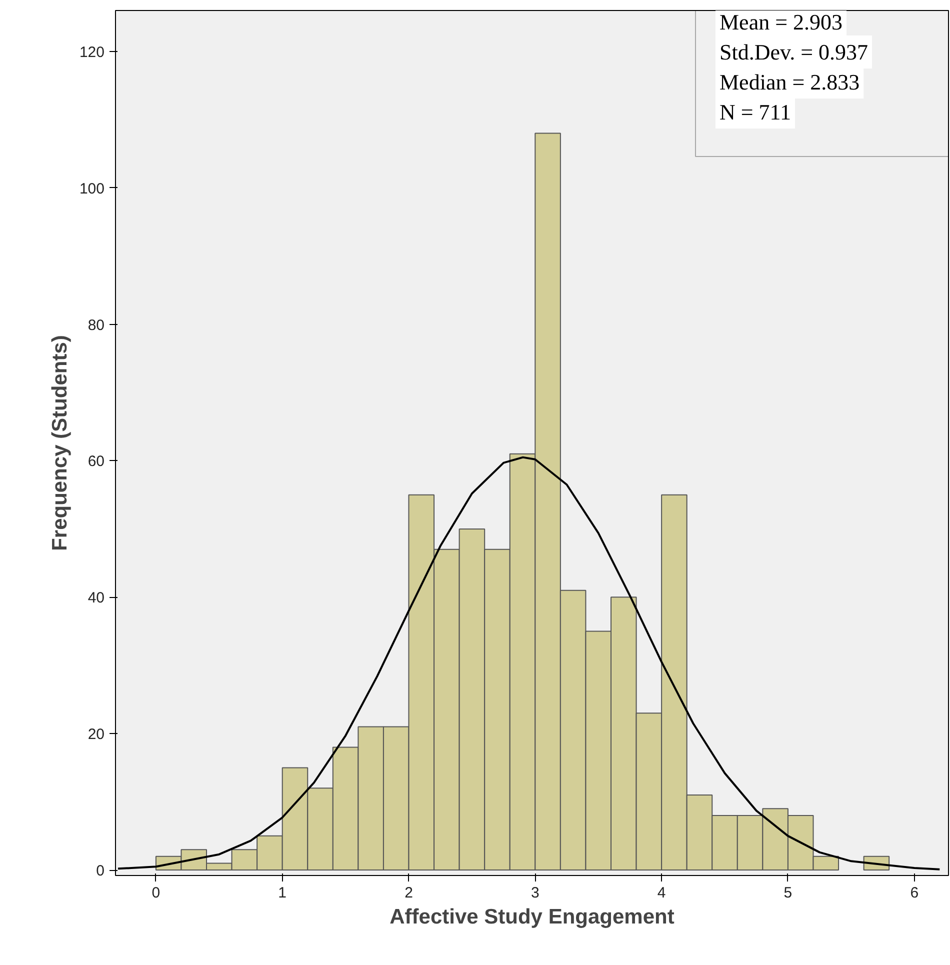 Image resolution: width=950 pixels, height=965 pixels. What do you see at coordinates (156, 893) in the screenshot?
I see `x-tick-label: 0` at bounding box center [156, 893].